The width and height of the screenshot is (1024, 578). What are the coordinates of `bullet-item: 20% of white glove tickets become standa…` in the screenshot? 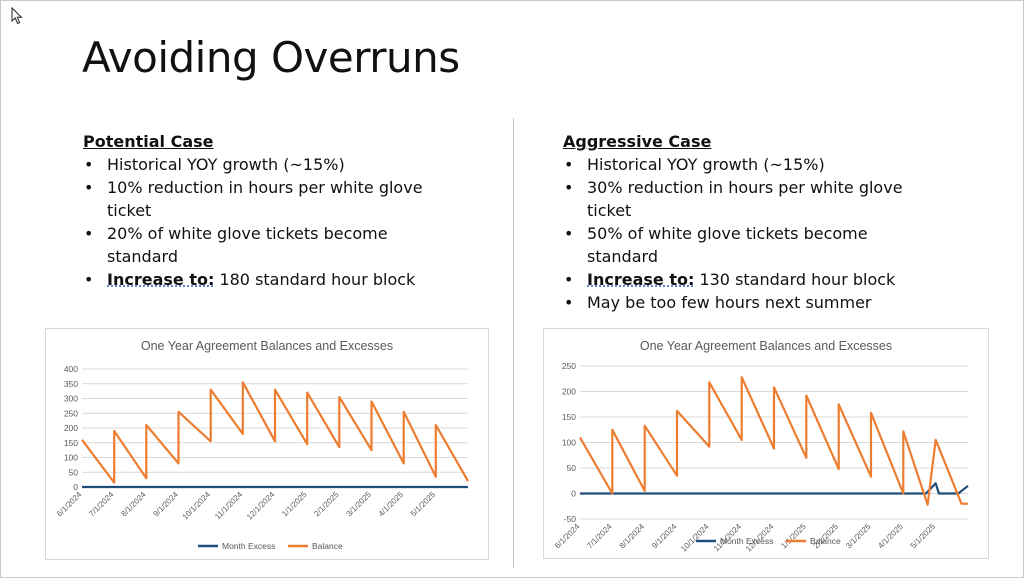 It's located at (263, 245).